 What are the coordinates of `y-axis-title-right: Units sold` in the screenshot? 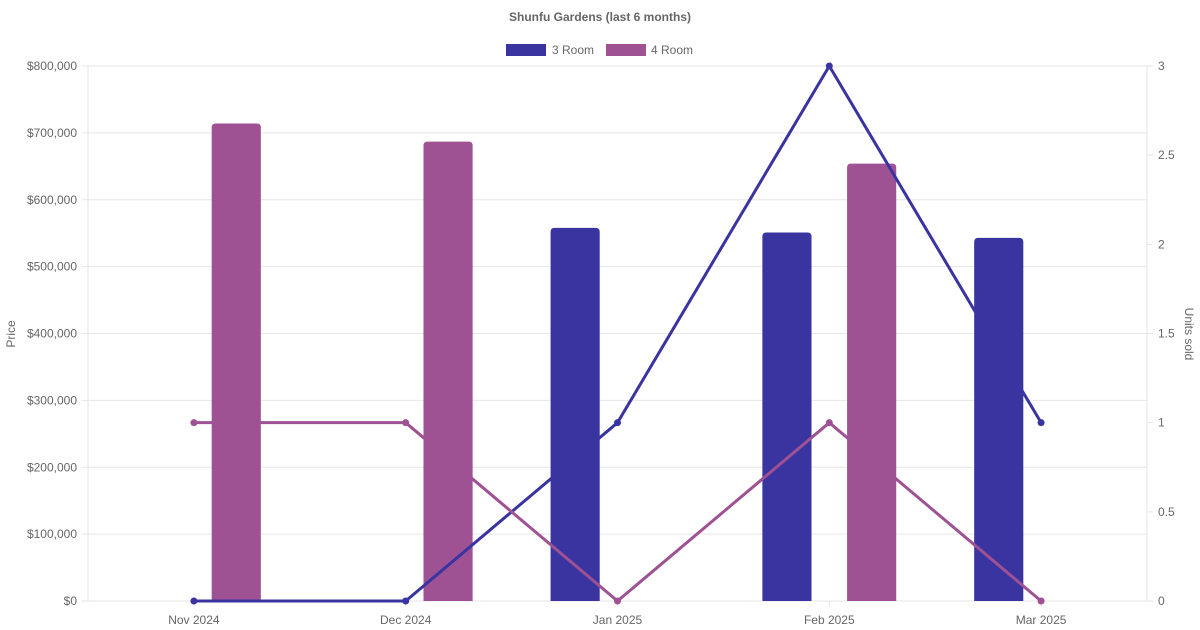 It's located at (1189, 334).